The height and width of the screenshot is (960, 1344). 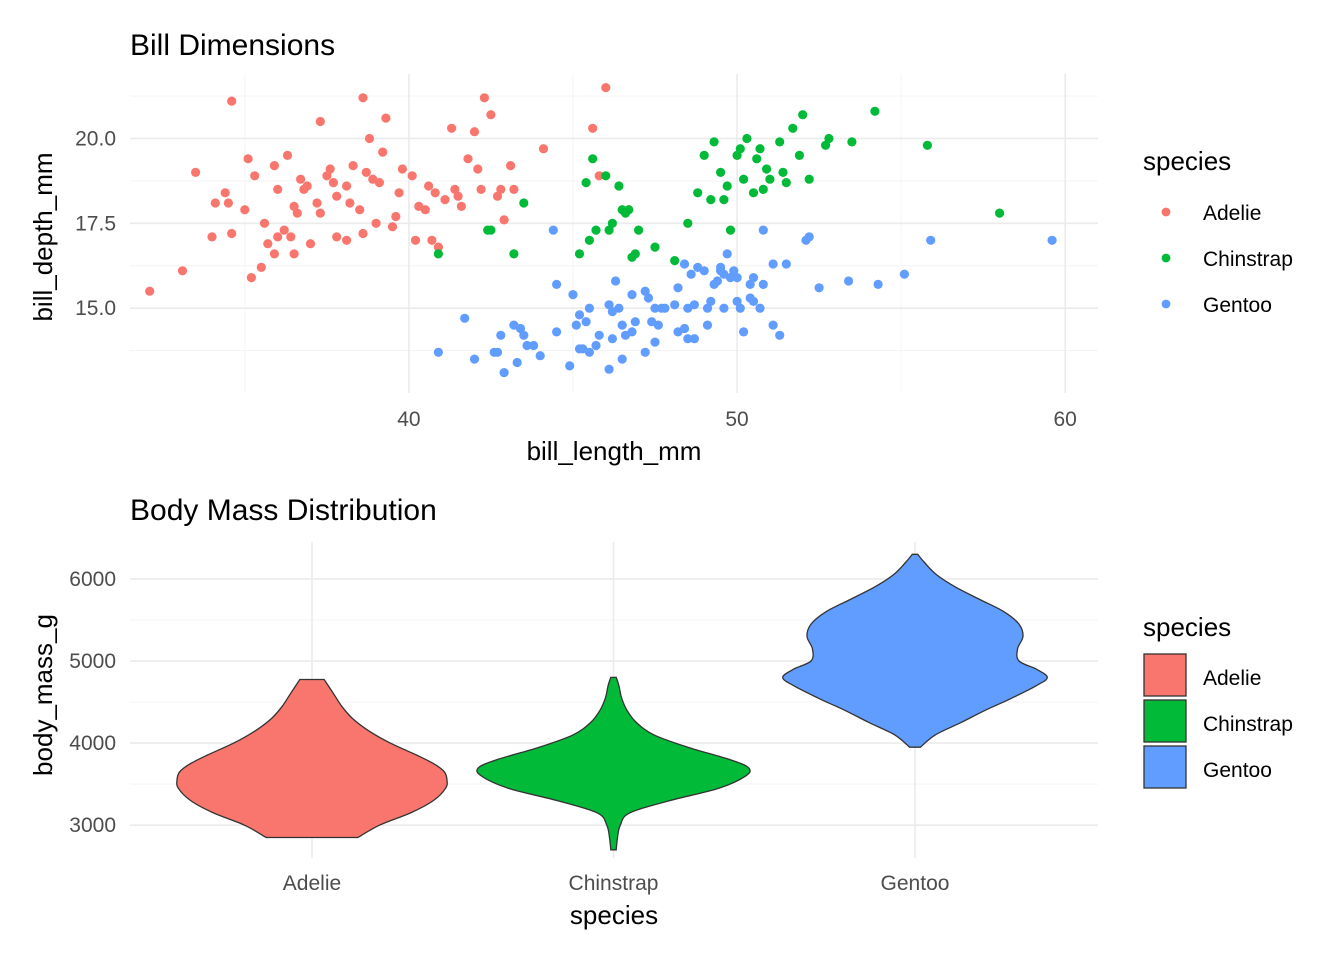 I want to click on violin-x-tick-label-gentoo: Gentoo, so click(x=915, y=883).